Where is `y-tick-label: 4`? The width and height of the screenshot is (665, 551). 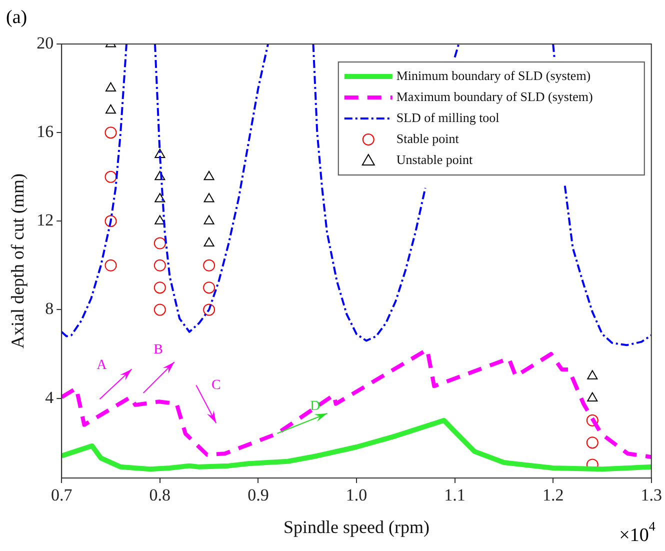
y-tick-label: 4 is located at coordinates (49, 397).